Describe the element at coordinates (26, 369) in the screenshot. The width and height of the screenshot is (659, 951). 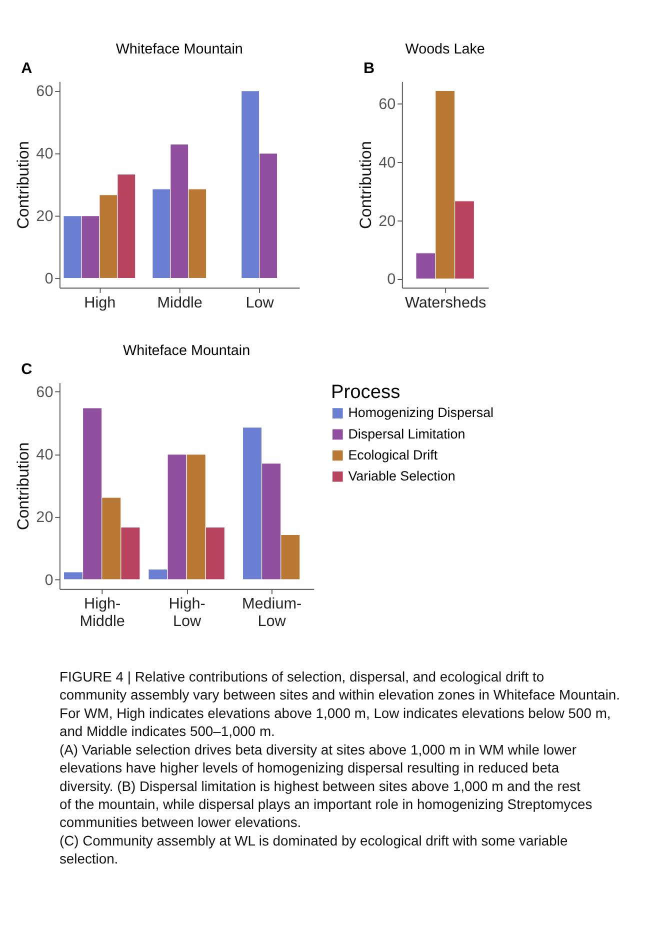
I see `text: C` at that location.